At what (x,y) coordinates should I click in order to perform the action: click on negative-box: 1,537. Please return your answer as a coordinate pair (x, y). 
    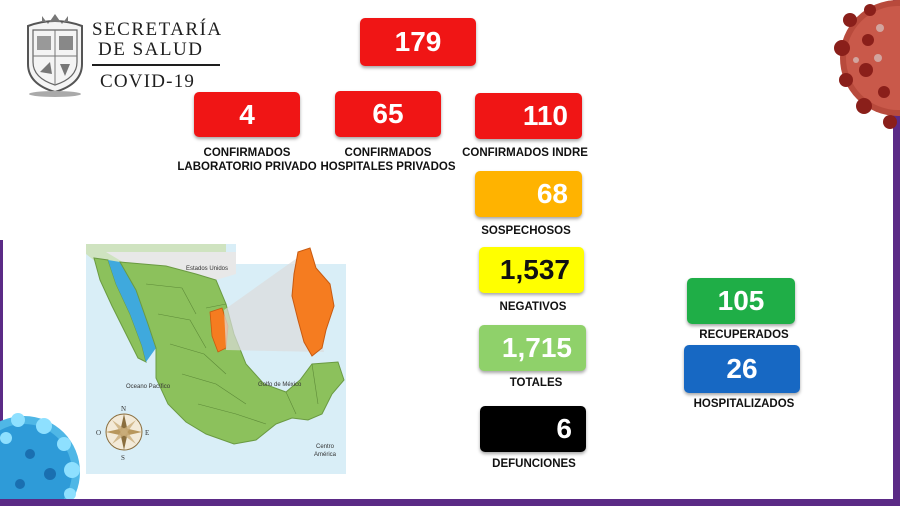
    Looking at the image, I should click on (531, 270).